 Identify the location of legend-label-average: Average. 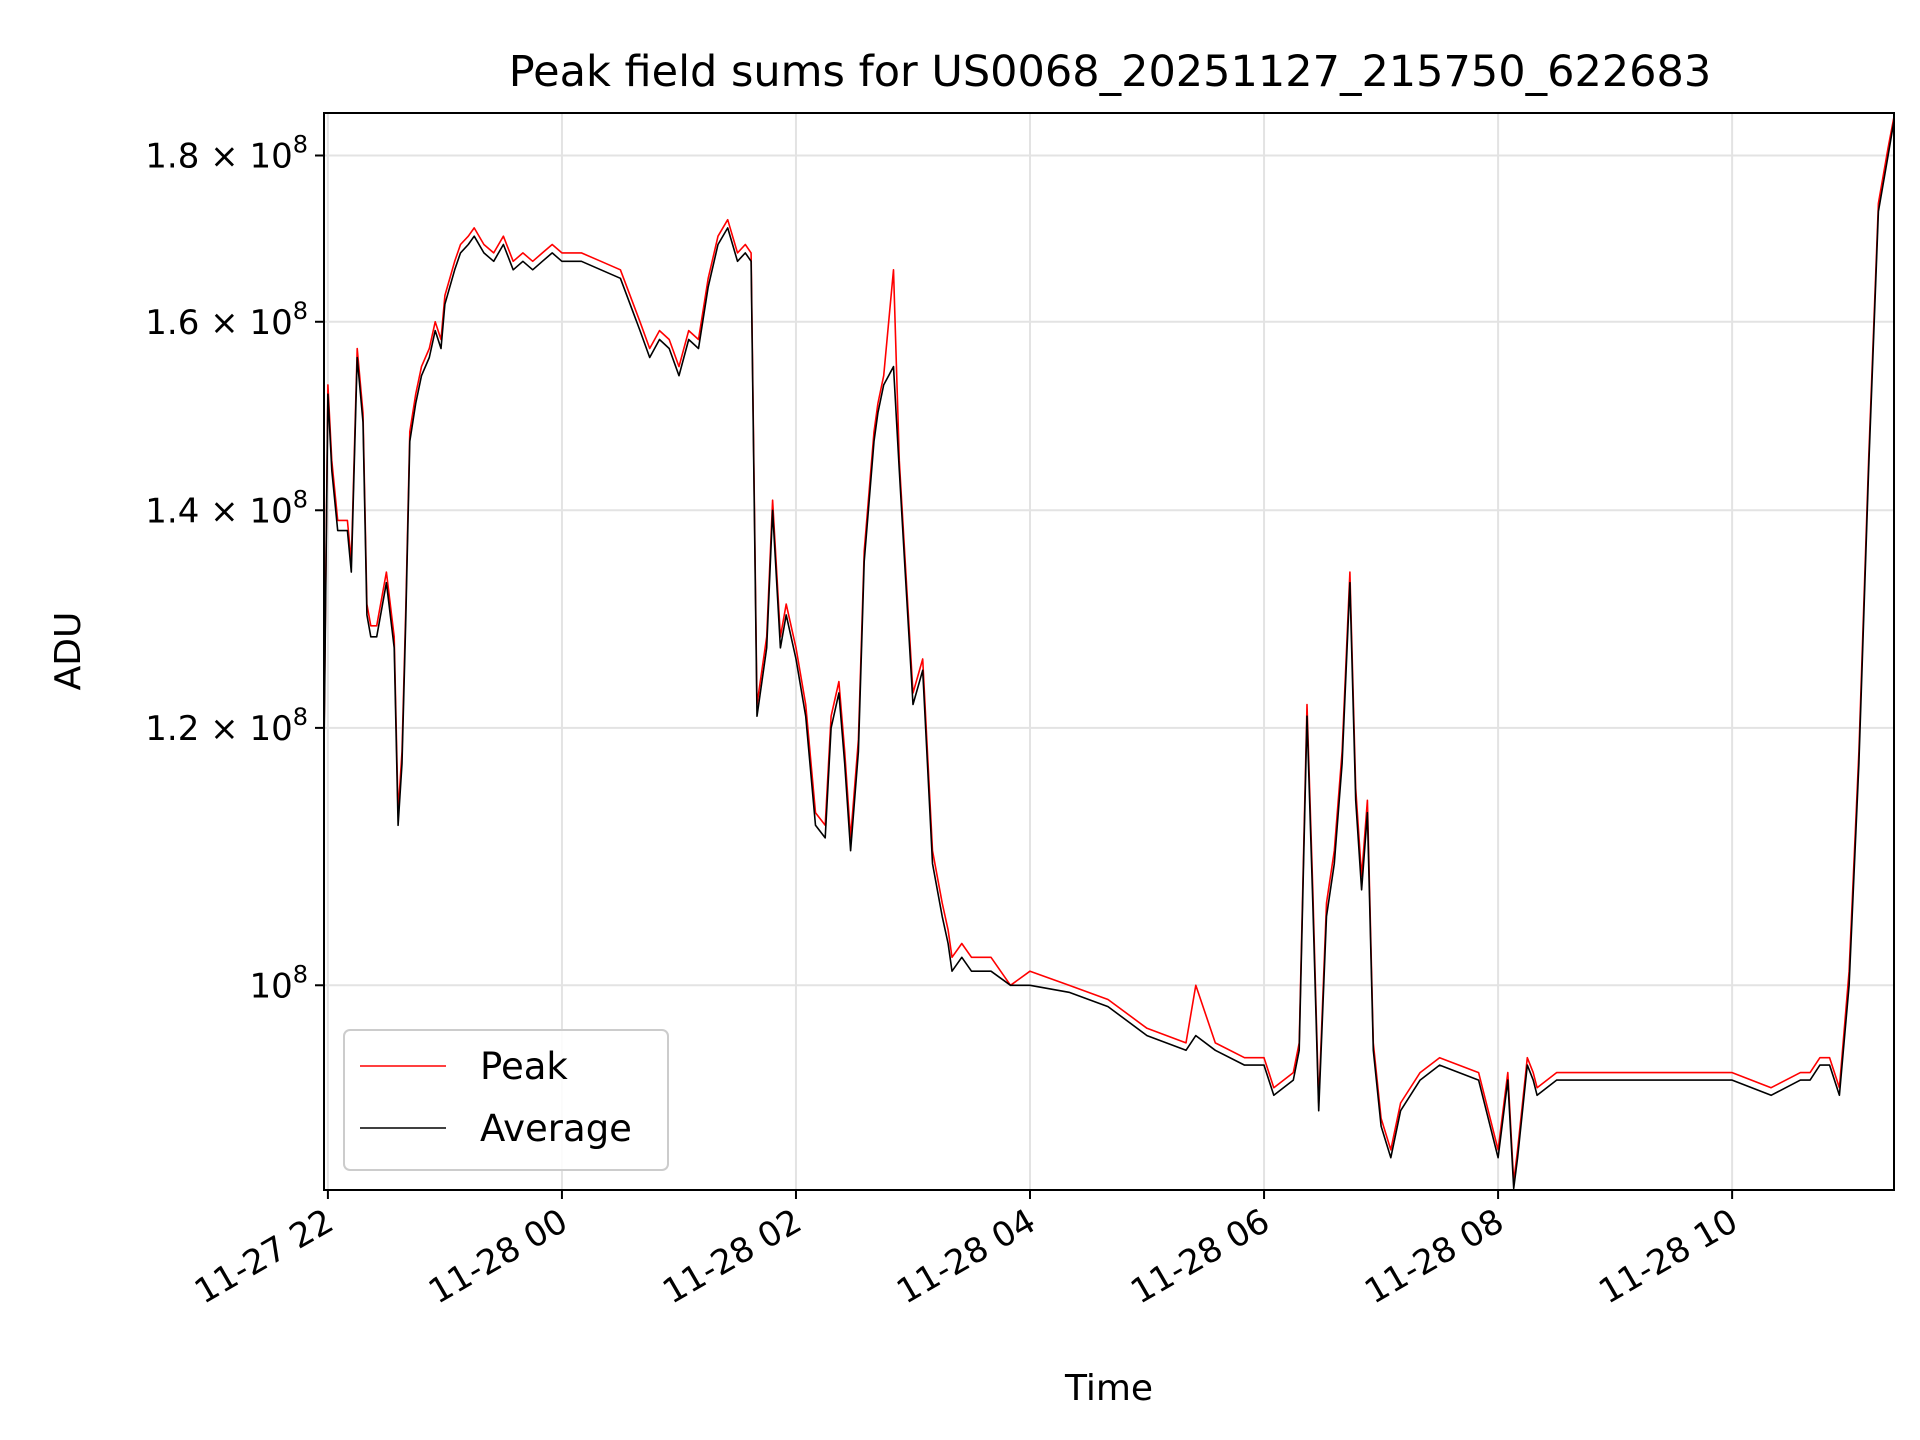
(556, 1128).